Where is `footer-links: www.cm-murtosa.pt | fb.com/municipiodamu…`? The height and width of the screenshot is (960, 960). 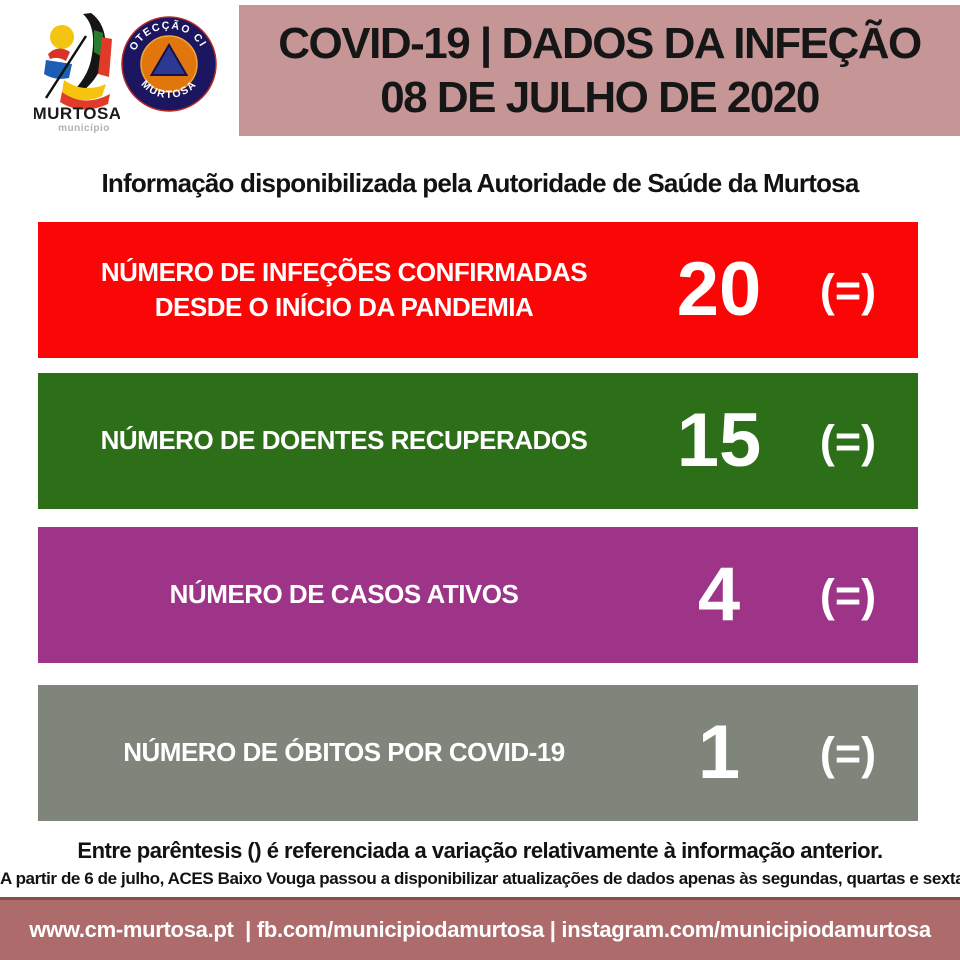 footer-links: www.cm-murtosa.pt | fb.com/municipiodamu… is located at coordinates (480, 929).